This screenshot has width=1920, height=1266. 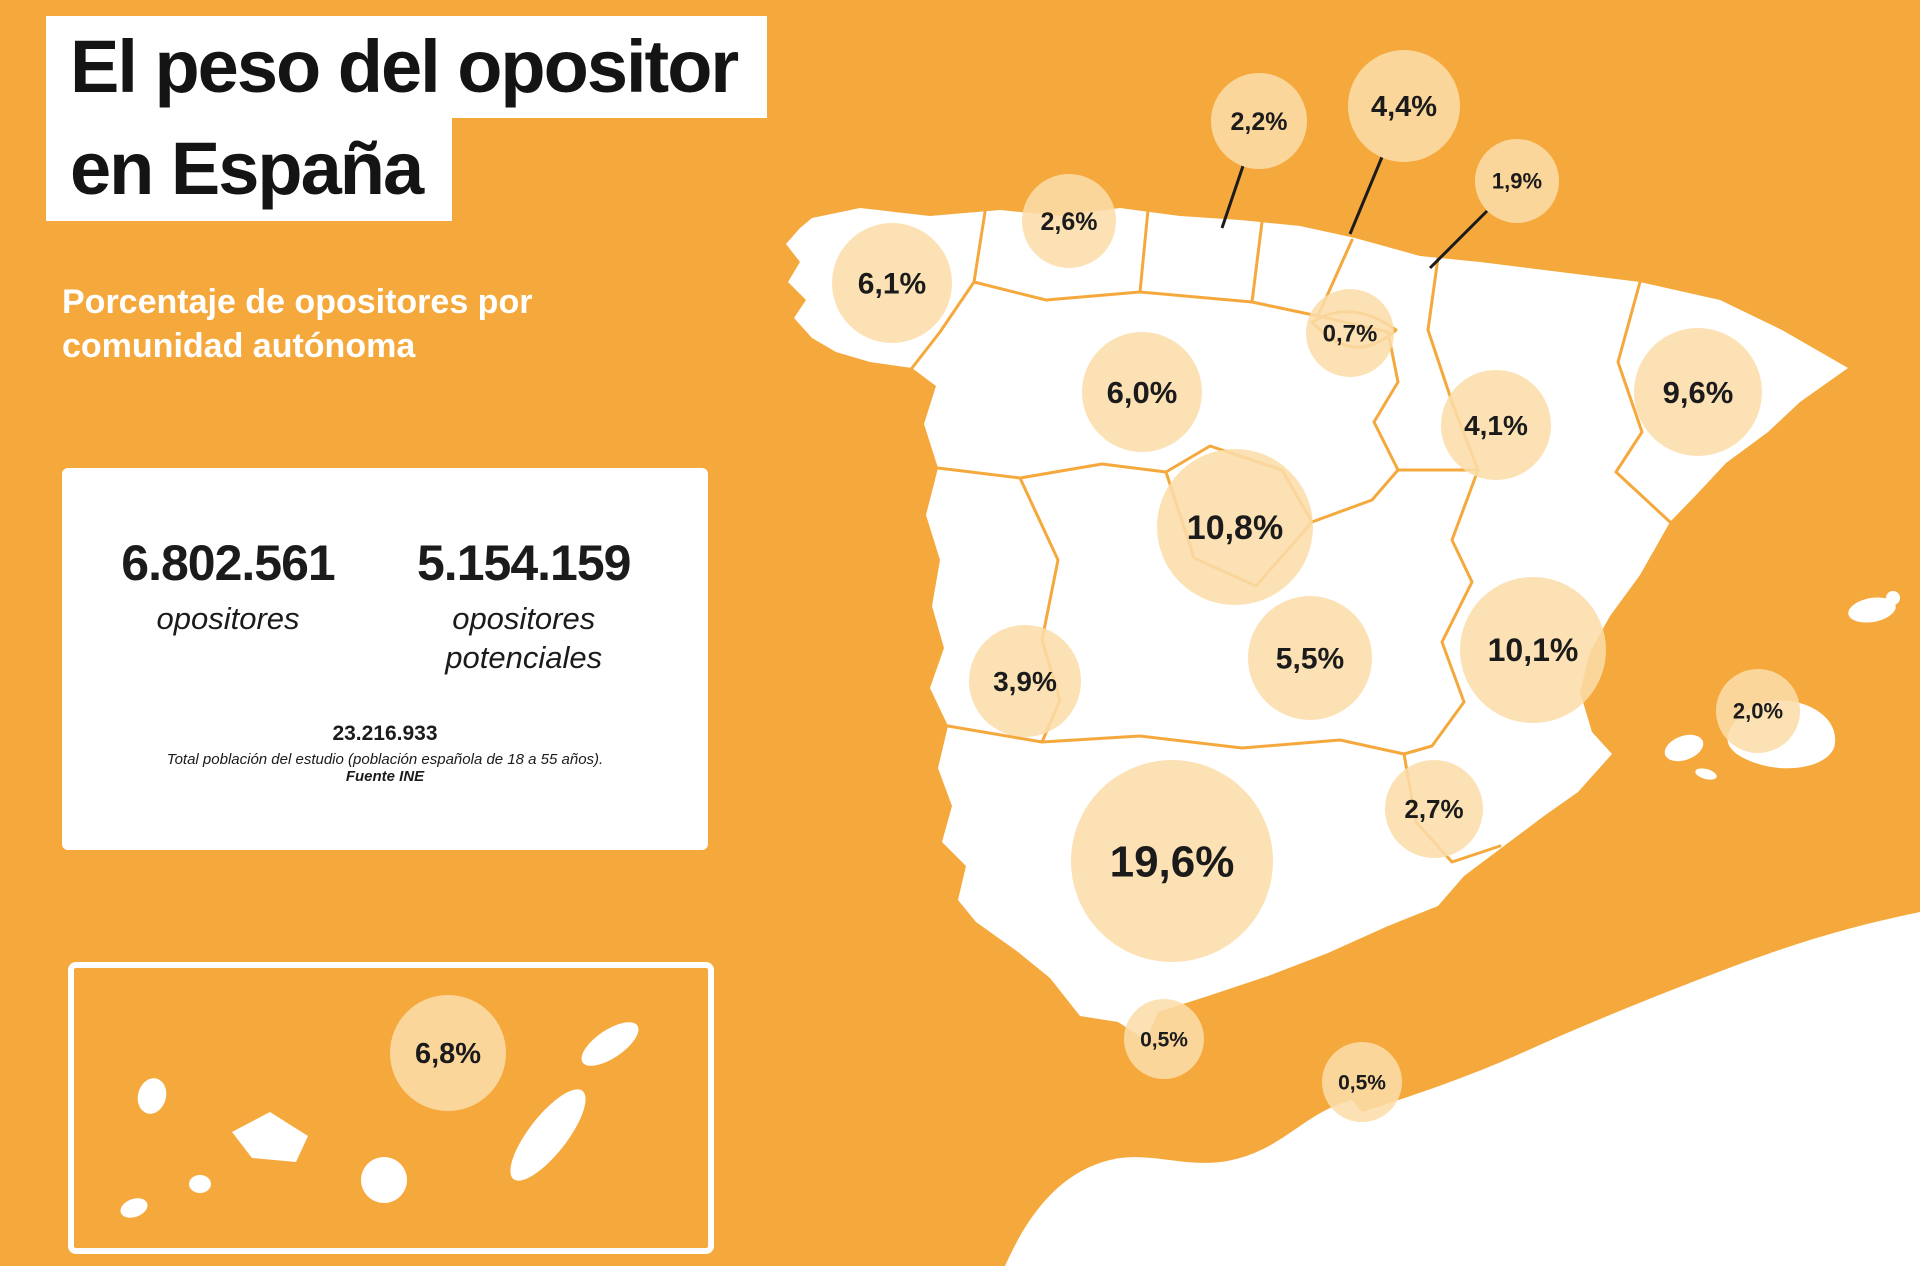 I want to click on bubble-value-label: 6,0%, so click(x=1142, y=392).